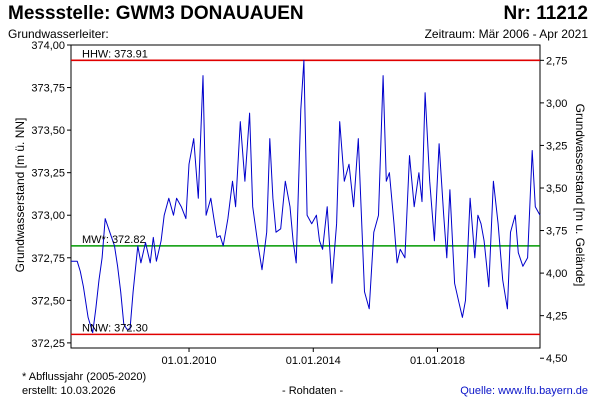 This screenshot has width=600, height=400. Describe the element at coordinates (556, 317) in the screenshot. I see `y-right-tick-label: 4,25` at that location.